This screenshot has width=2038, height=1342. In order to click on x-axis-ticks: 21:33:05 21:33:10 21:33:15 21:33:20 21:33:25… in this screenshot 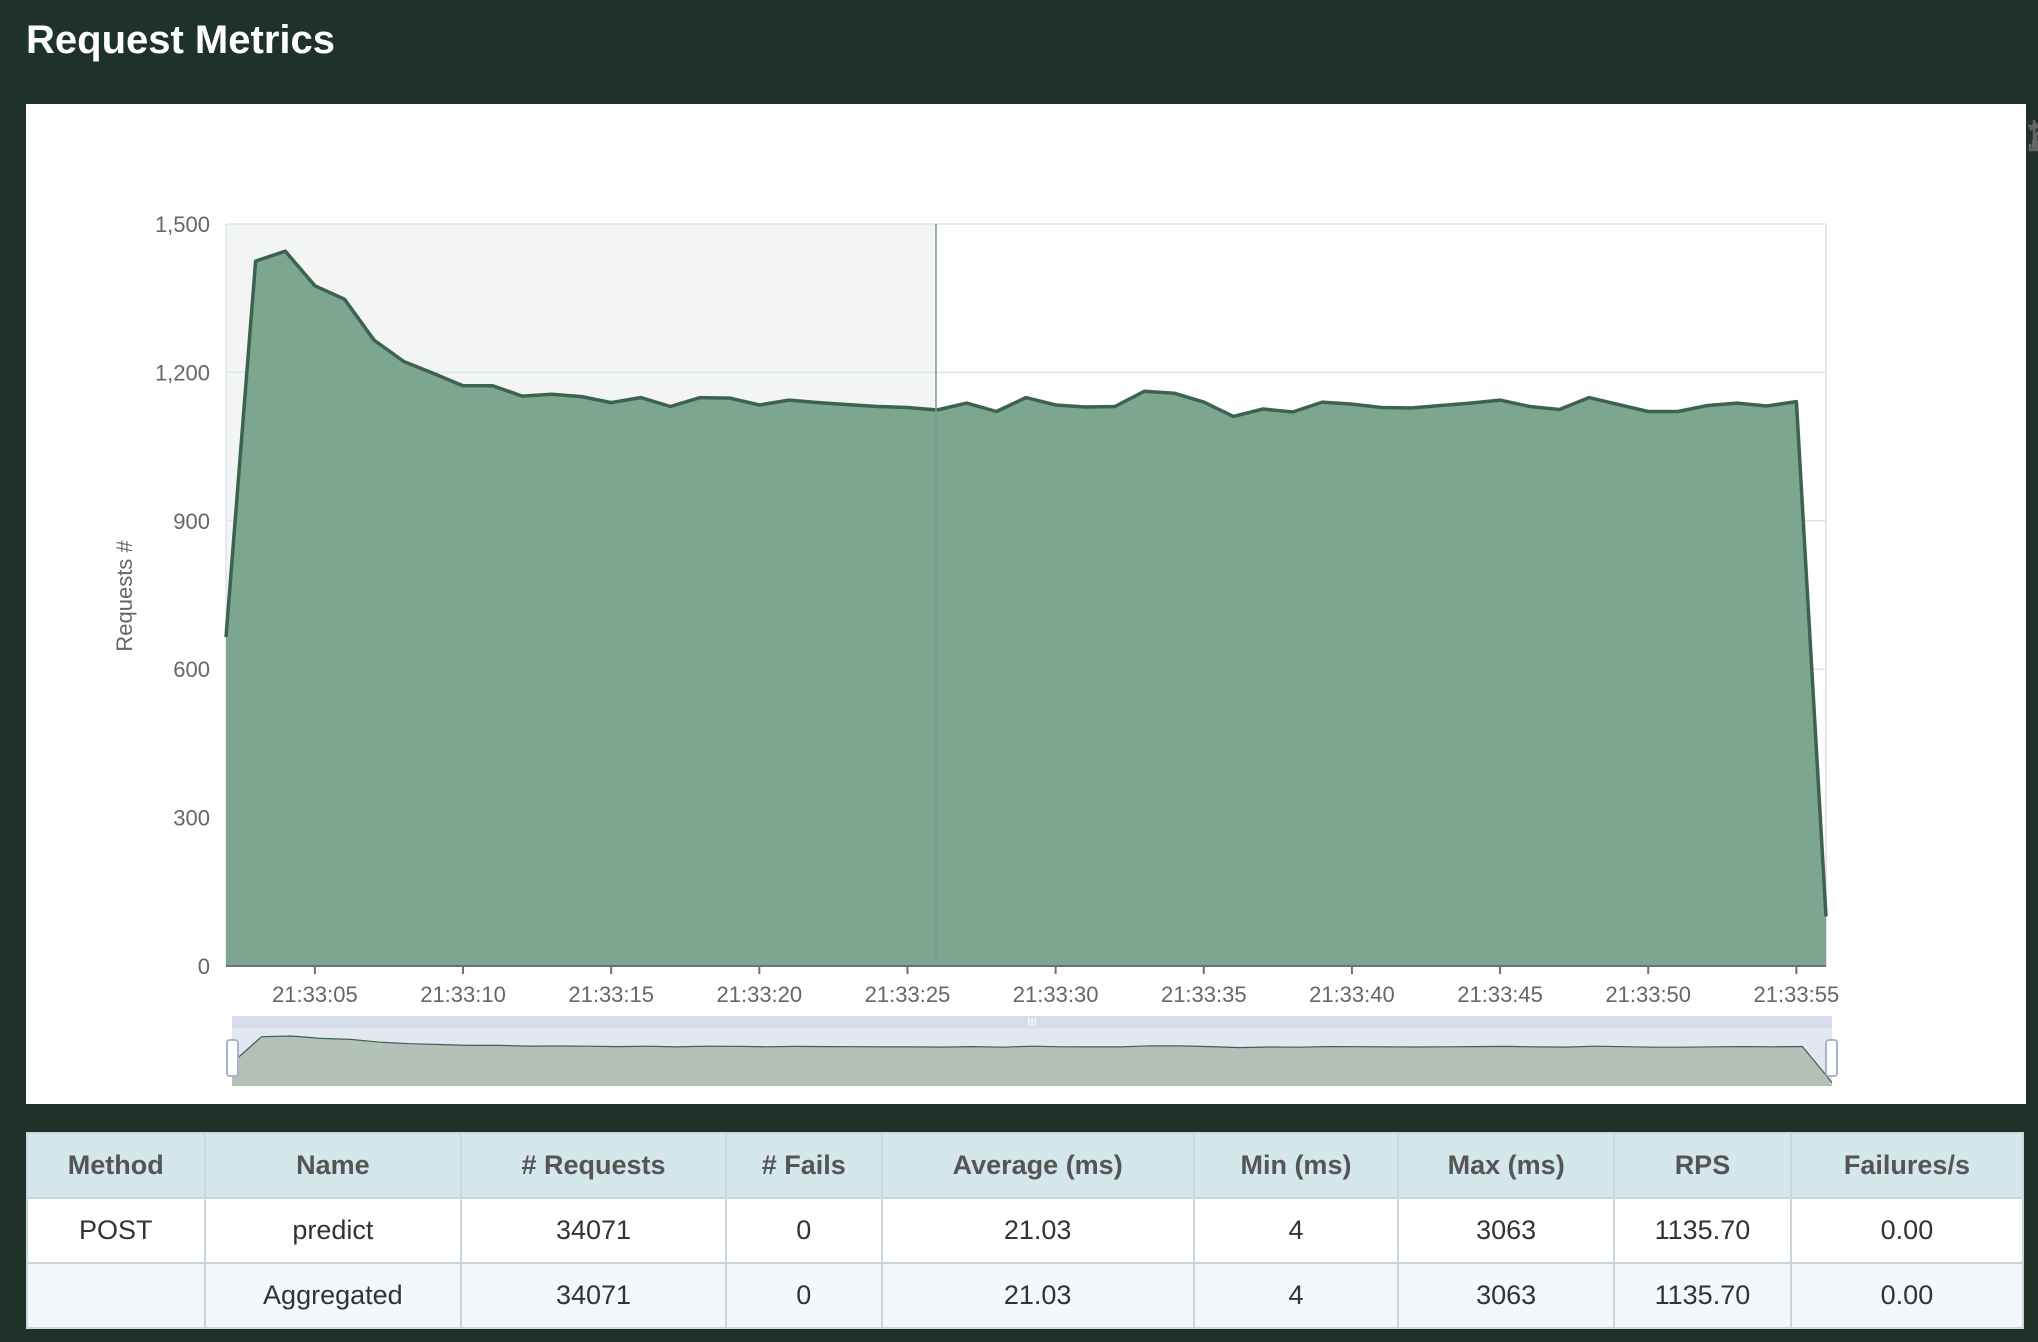, I will do `click(1055, 986)`.